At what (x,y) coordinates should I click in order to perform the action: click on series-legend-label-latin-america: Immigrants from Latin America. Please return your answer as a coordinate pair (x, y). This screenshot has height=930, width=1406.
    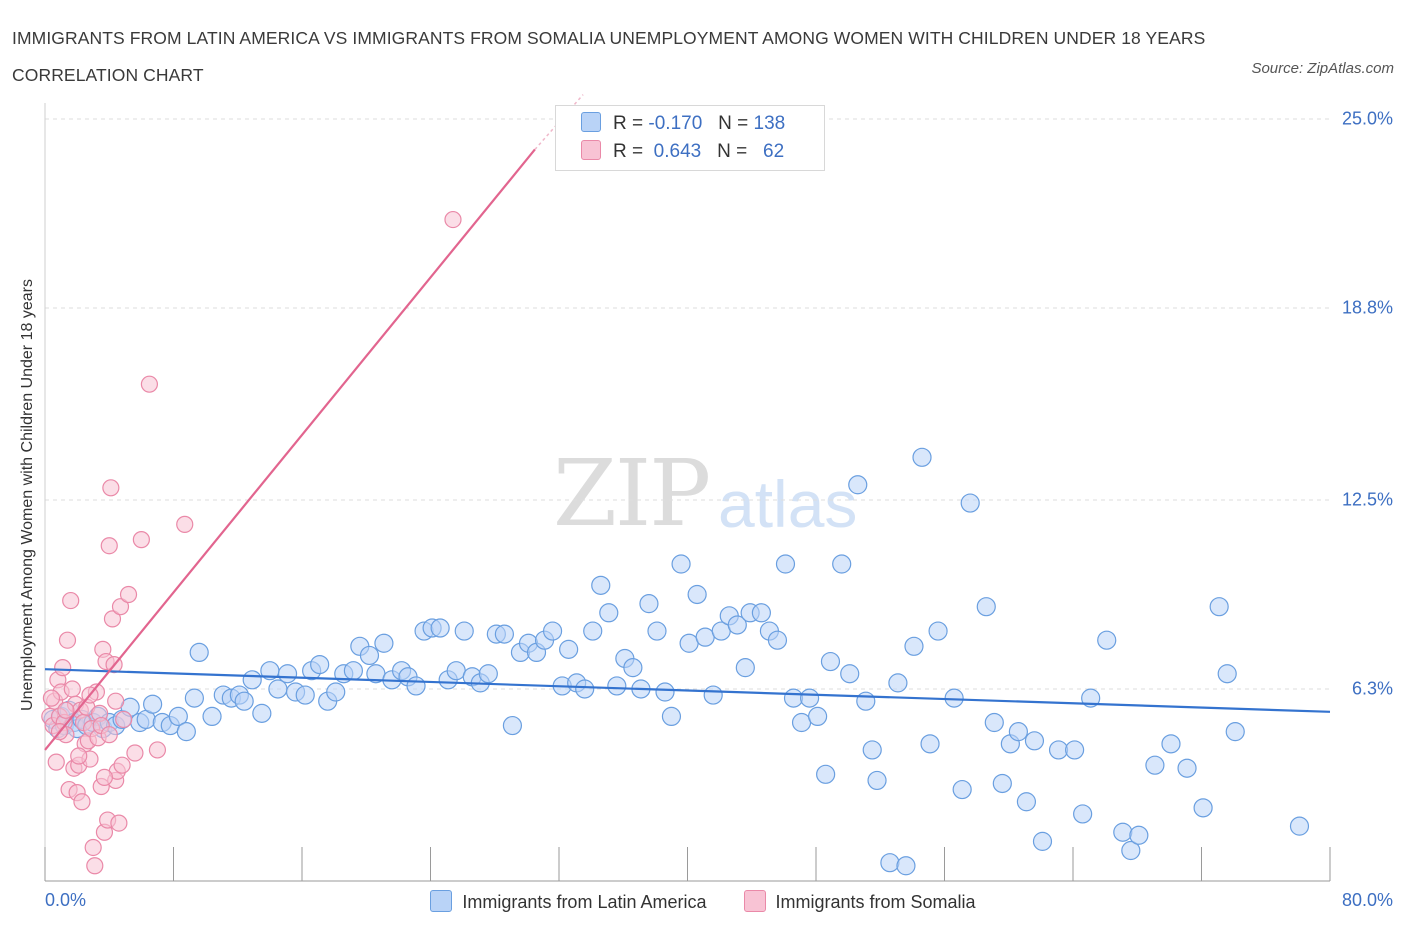
    Looking at the image, I should click on (584, 902).